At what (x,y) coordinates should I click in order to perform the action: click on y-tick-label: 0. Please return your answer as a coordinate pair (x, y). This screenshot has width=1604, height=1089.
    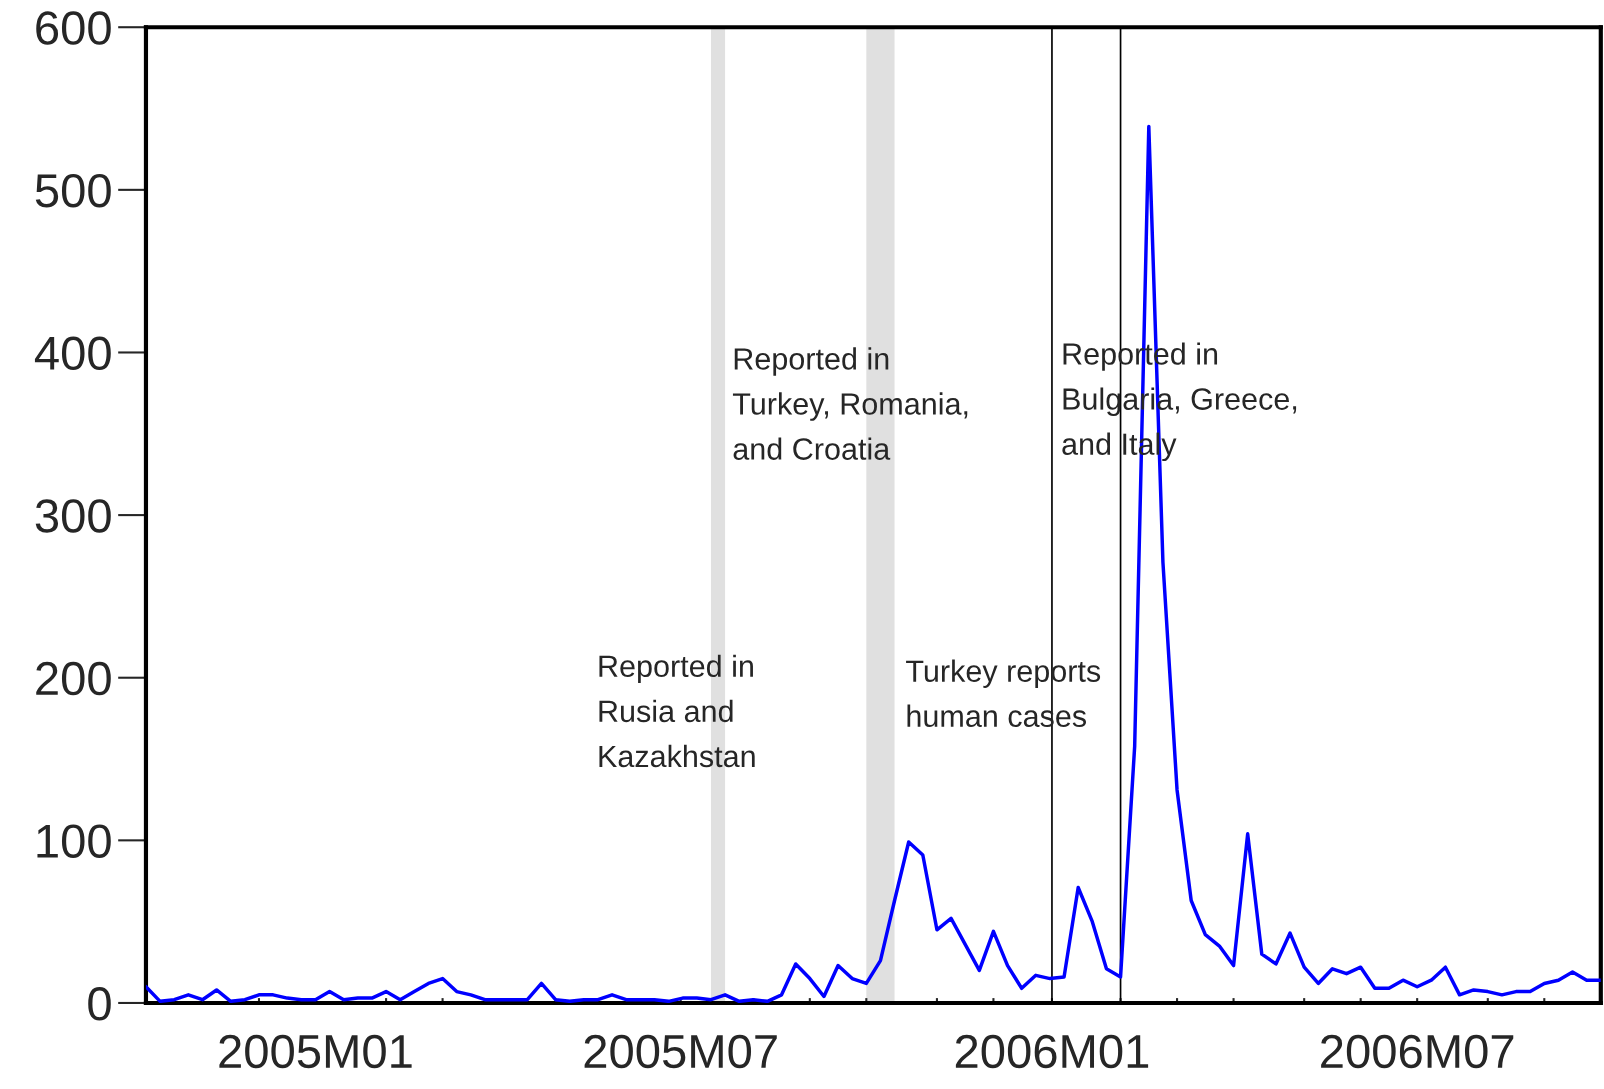
    Looking at the image, I should click on (99, 1004).